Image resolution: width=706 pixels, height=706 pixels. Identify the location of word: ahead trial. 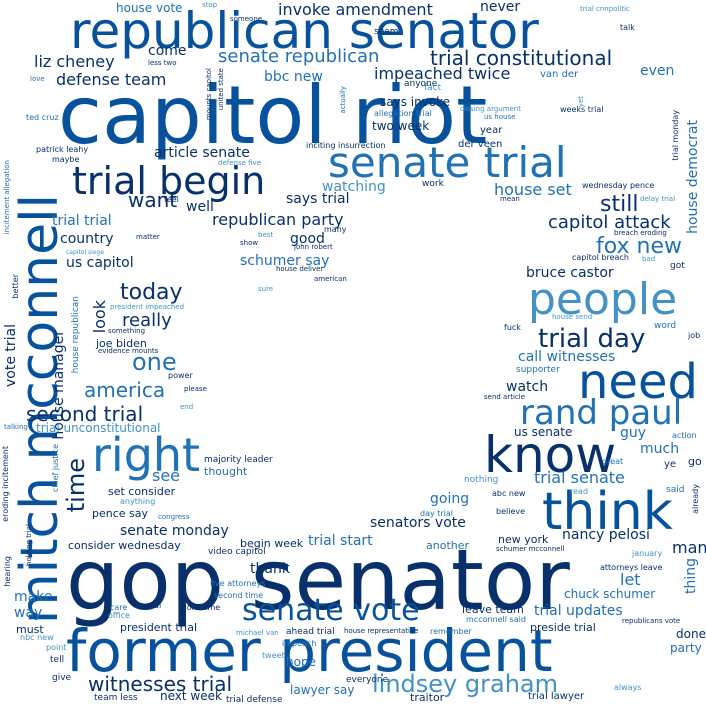
(310, 632).